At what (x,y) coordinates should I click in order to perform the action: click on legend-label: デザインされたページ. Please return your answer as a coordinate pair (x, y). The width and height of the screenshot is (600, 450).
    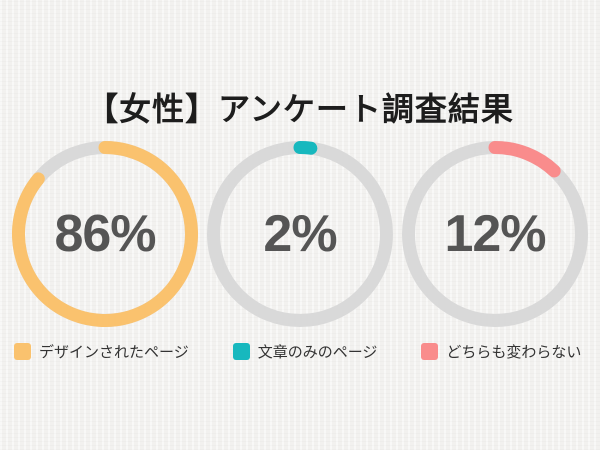
    Looking at the image, I should click on (114, 352).